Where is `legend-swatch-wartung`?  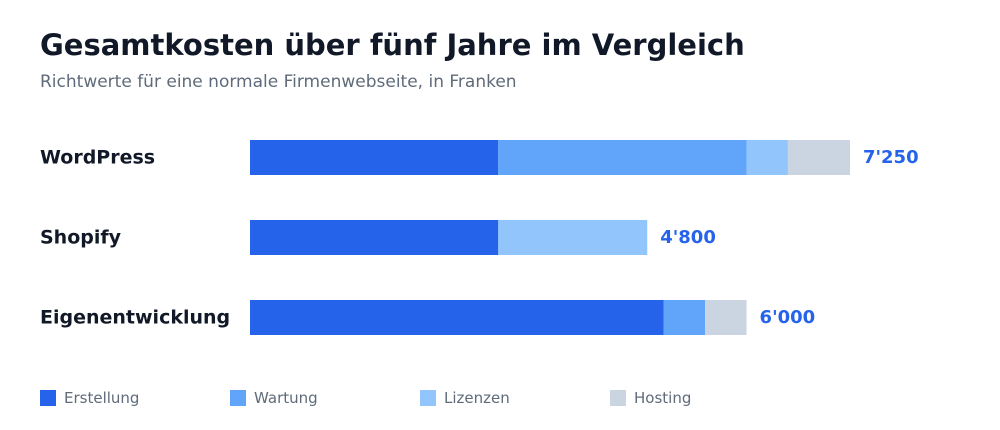
legend-swatch-wartung is located at coordinates (238, 398).